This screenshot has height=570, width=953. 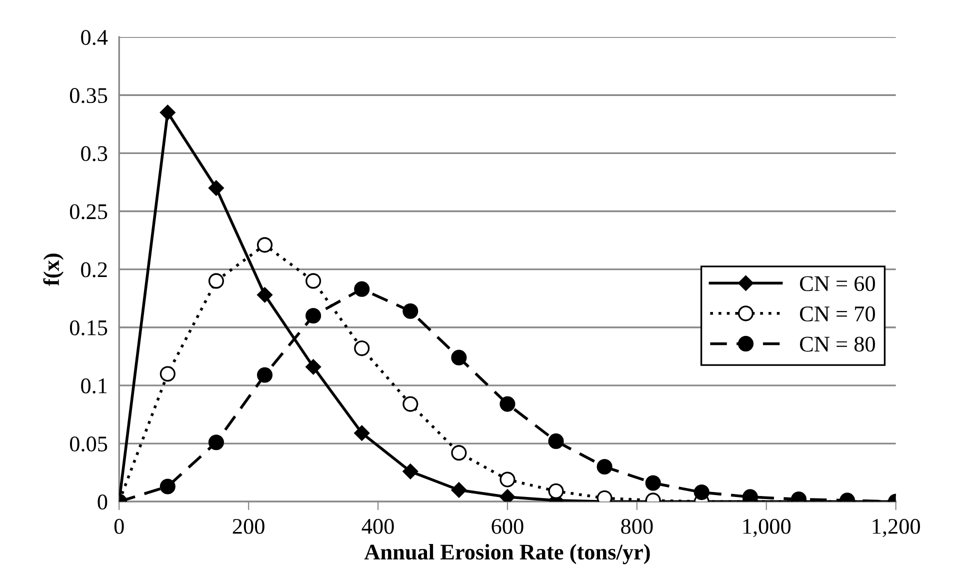 I want to click on y-tick-label: 0.35, so click(x=89, y=96).